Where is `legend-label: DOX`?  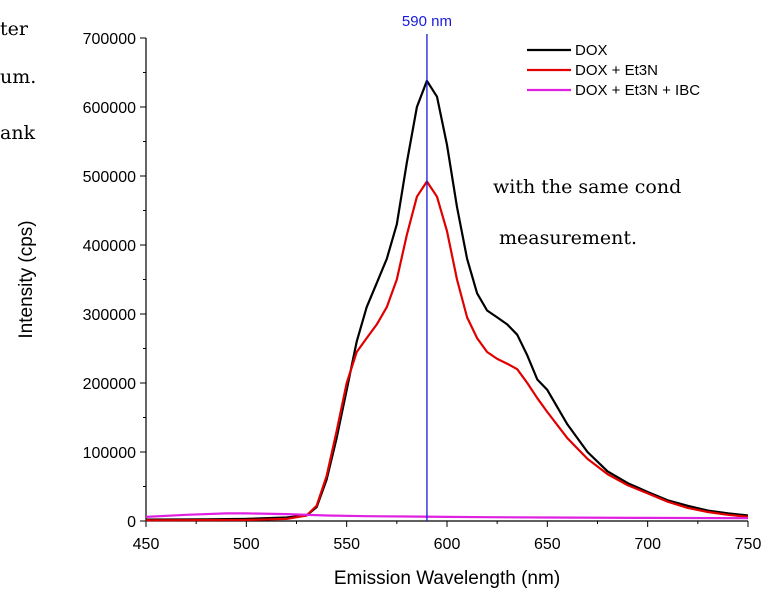
legend-label: DOX is located at coordinates (591, 50).